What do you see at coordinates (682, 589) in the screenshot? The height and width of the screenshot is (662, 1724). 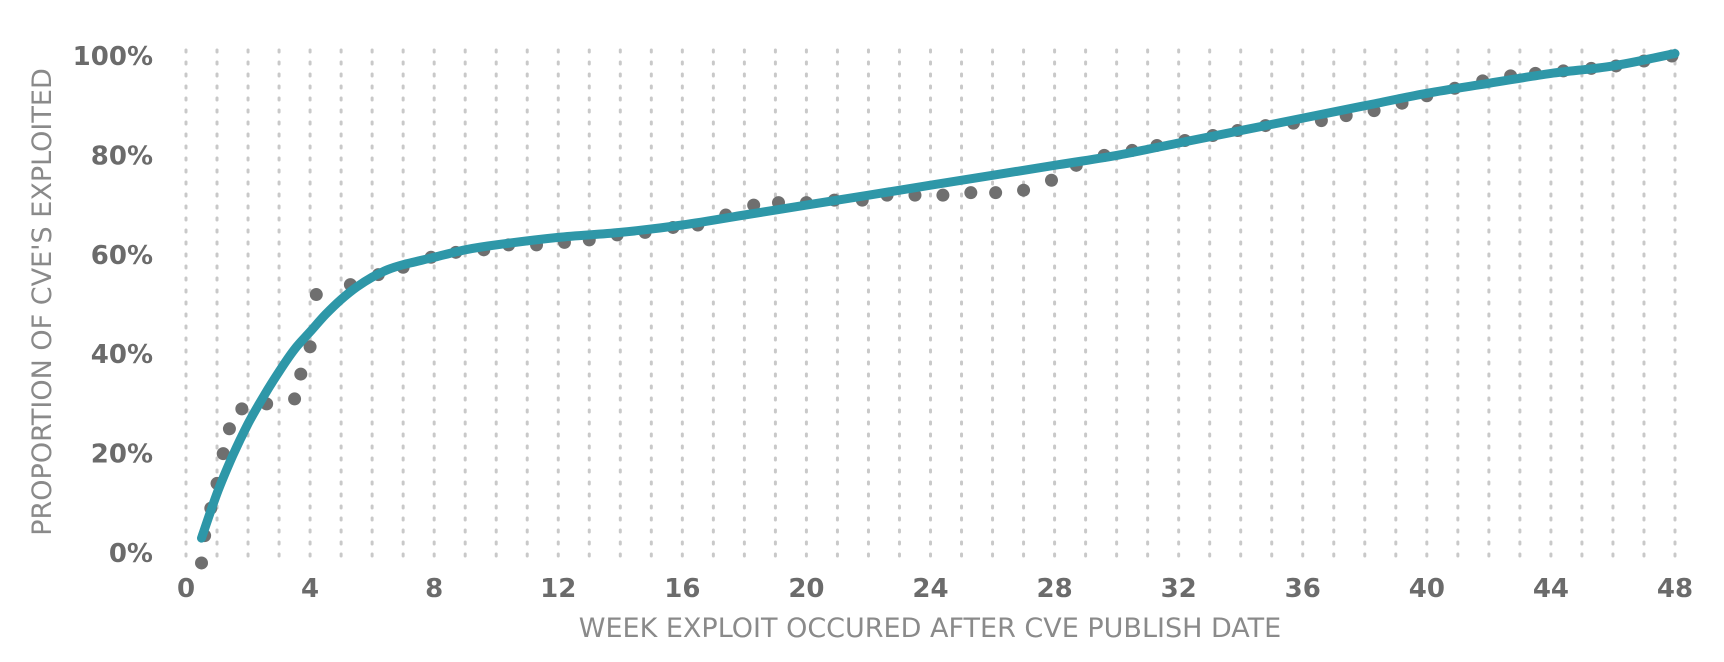 I see `x-tick-label: 16` at bounding box center [682, 589].